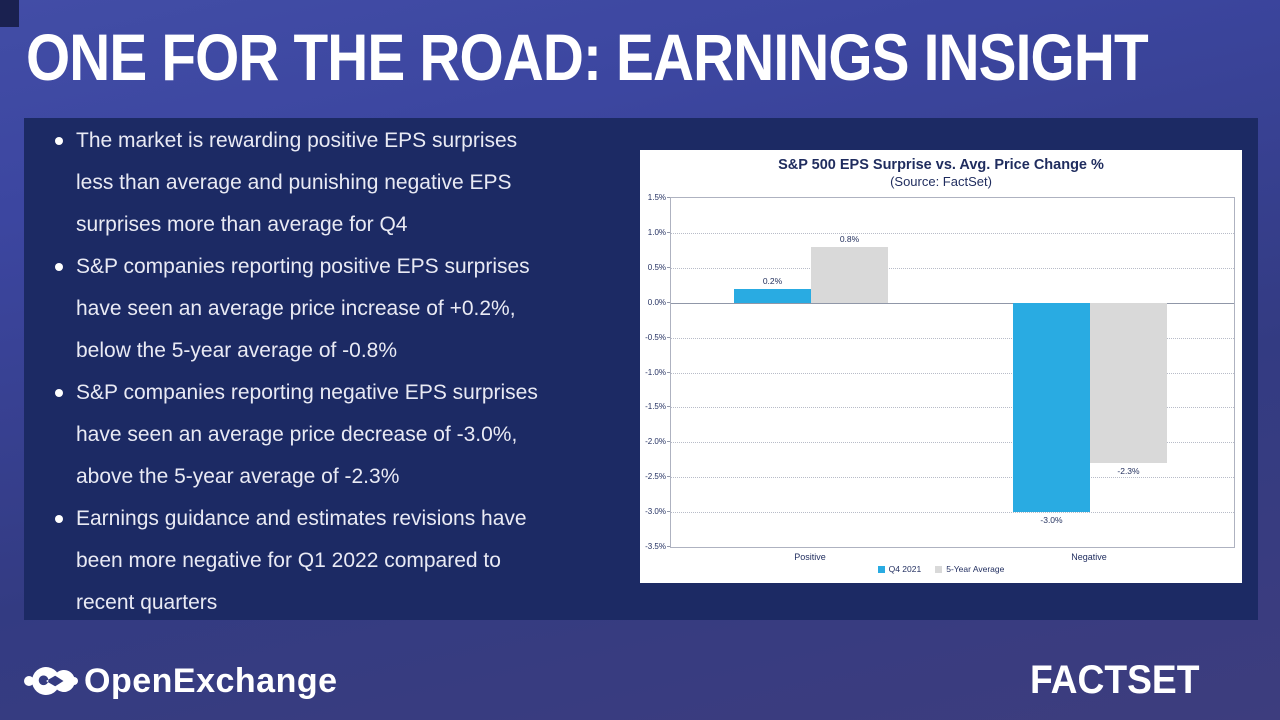 Image resolution: width=1280 pixels, height=720 pixels. I want to click on openexchange-wordmark: OpenExchange, so click(211, 681).